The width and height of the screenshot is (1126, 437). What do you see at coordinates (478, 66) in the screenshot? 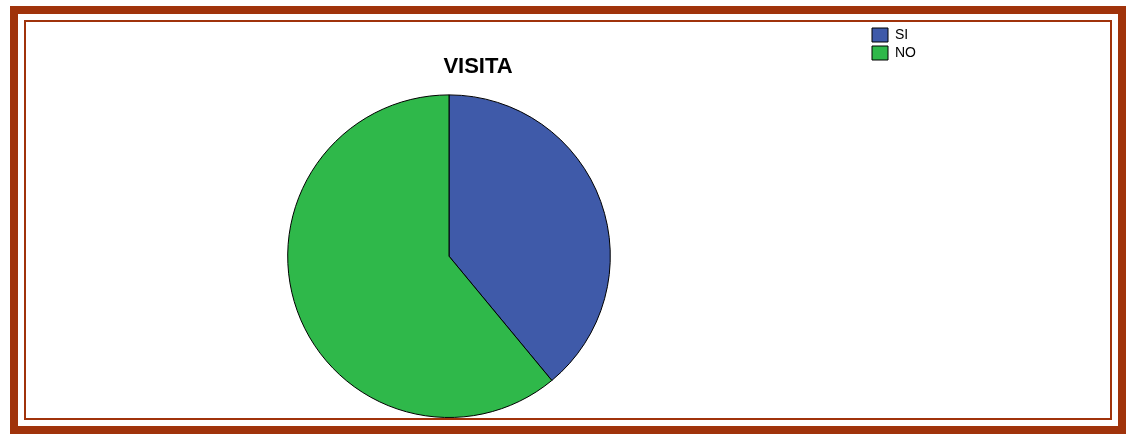
I see `text: VISITA` at bounding box center [478, 66].